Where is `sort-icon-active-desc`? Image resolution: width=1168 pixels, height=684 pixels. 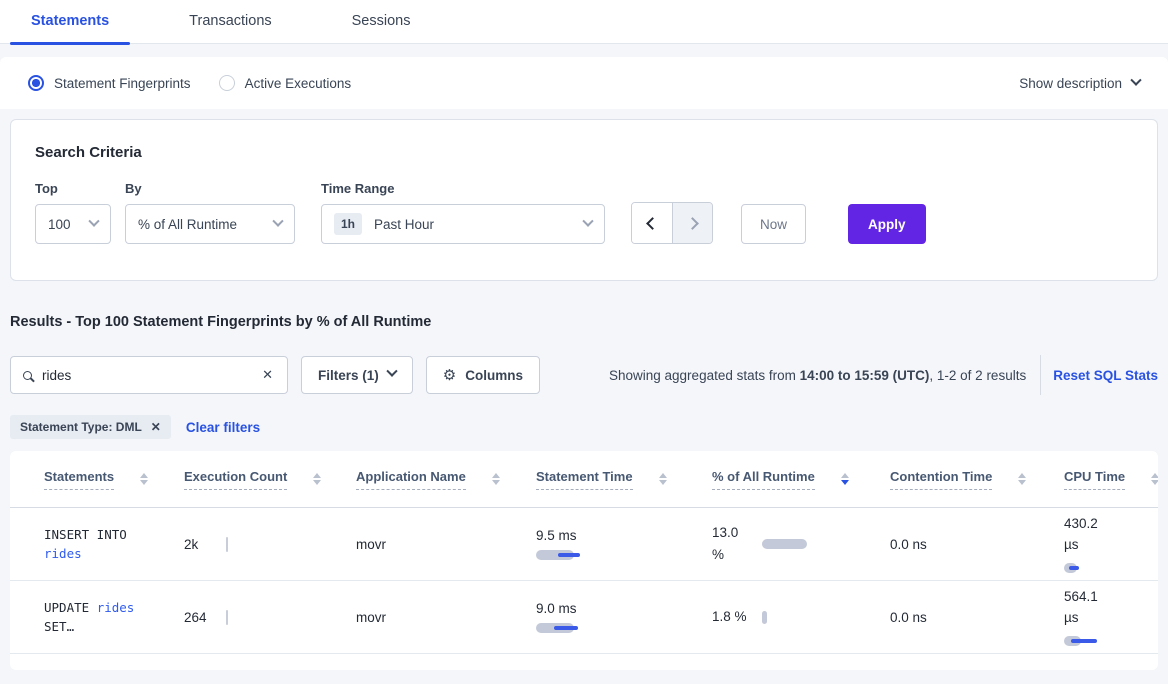
sort-icon-active-desc is located at coordinates (844, 479).